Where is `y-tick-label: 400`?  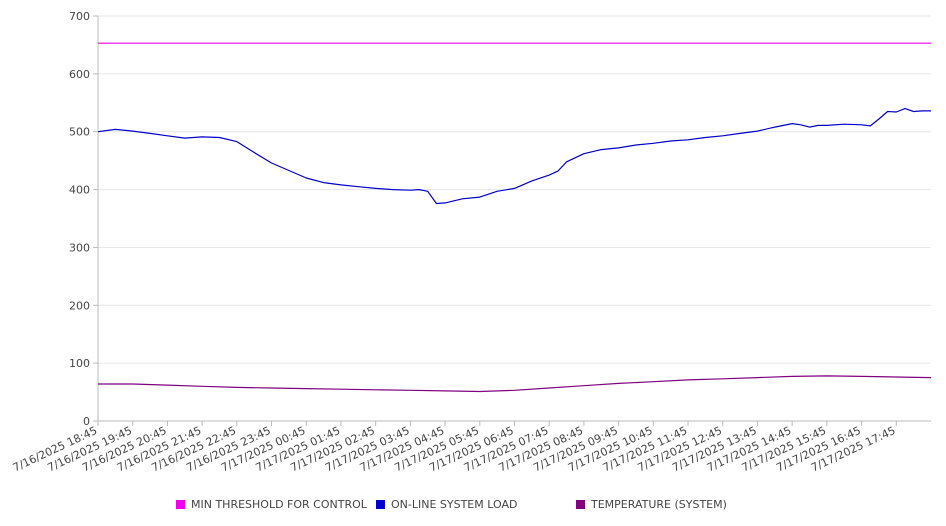
y-tick-label: 400 is located at coordinates (79, 190).